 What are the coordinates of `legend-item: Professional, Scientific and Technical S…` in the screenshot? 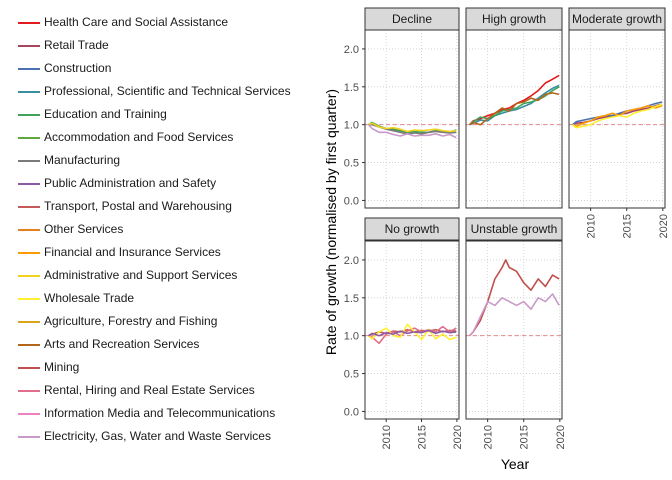 It's located at (160, 92).